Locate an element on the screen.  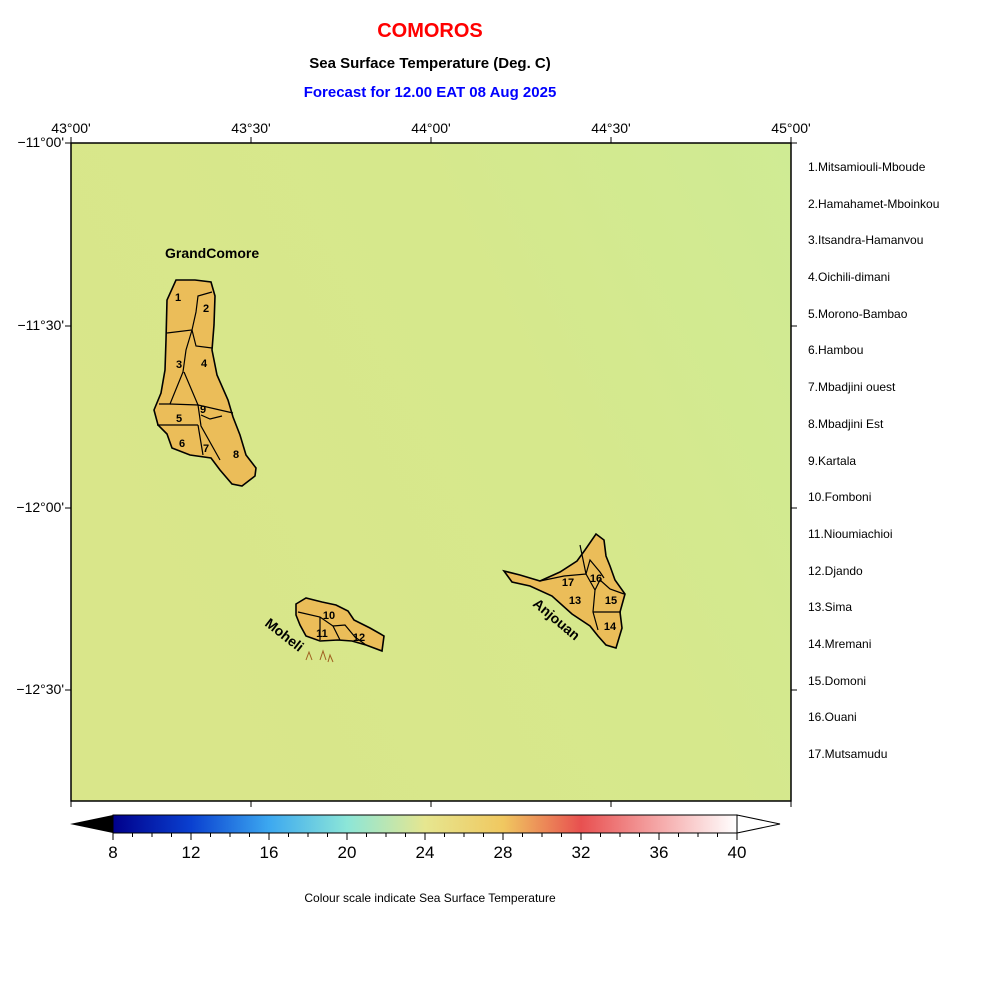
map-subtitle: Sea Surface Temperature (Deg. C) is located at coordinates (430, 63).